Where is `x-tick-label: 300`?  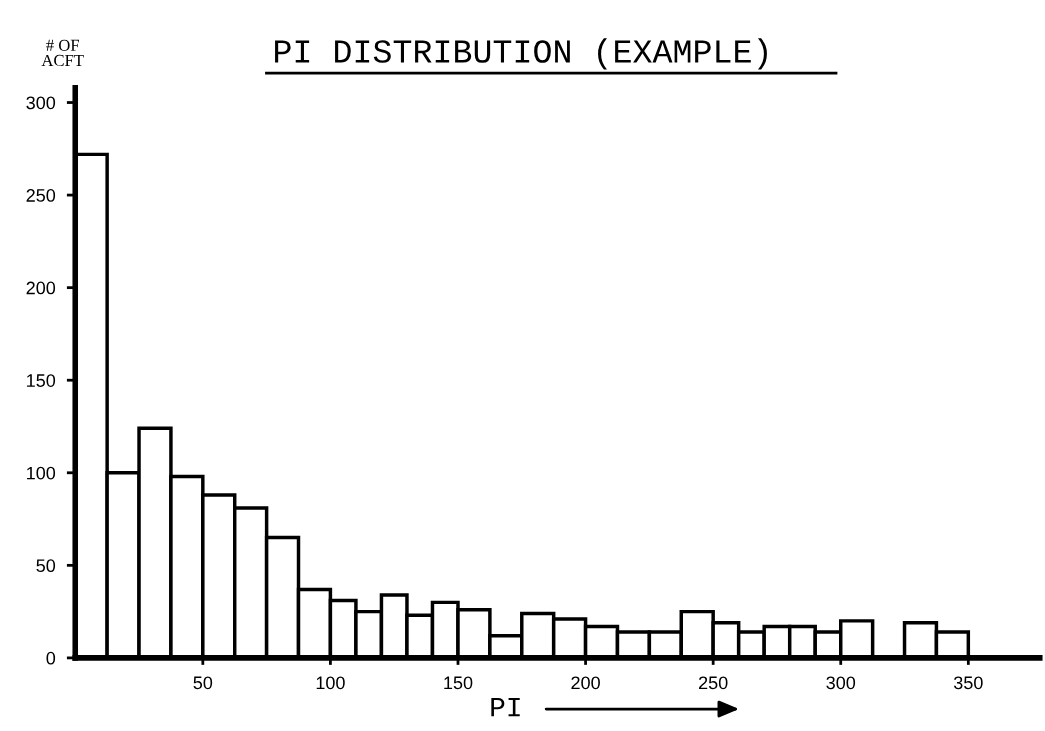
x-tick-label: 300 is located at coordinates (841, 683).